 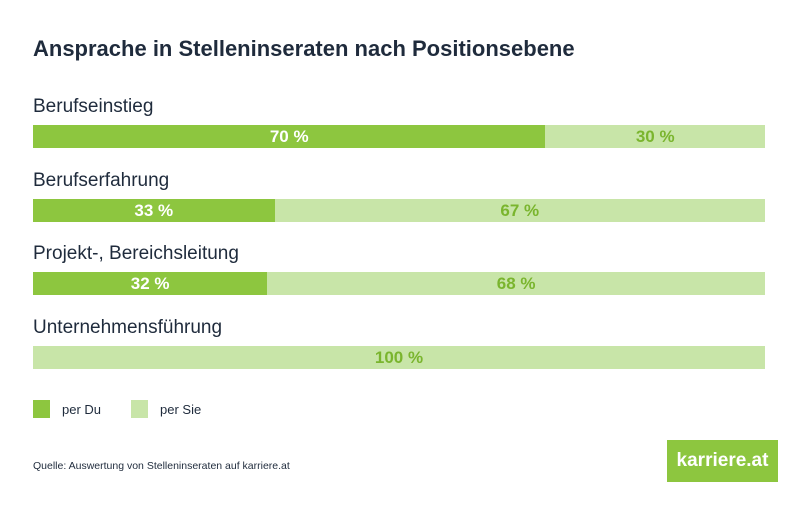 I want to click on bar-row: 70 % 30 %, so click(x=399, y=136).